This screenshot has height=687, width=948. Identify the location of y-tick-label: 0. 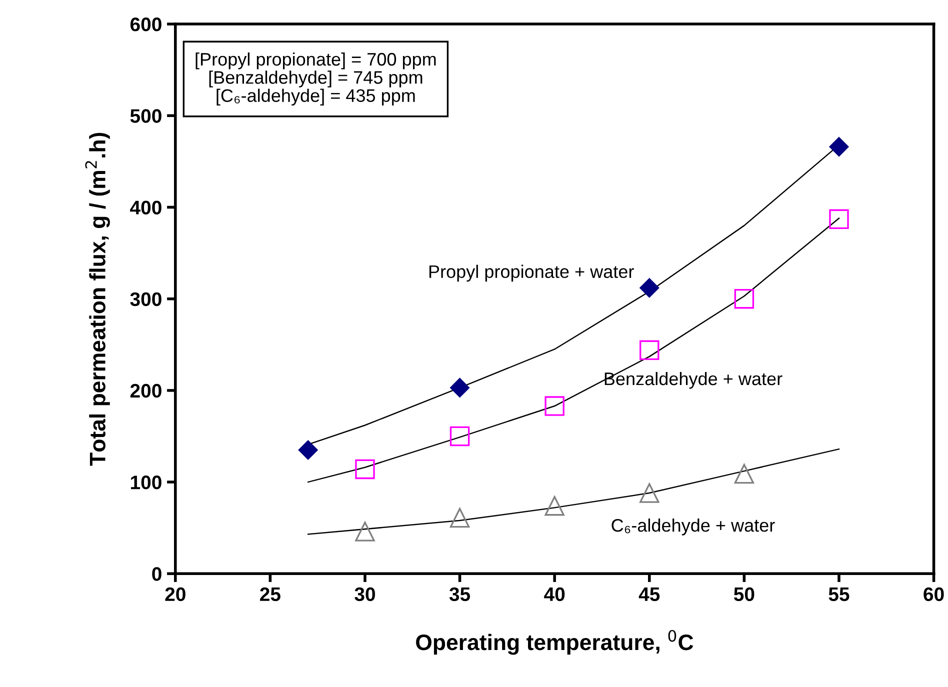
(157, 574).